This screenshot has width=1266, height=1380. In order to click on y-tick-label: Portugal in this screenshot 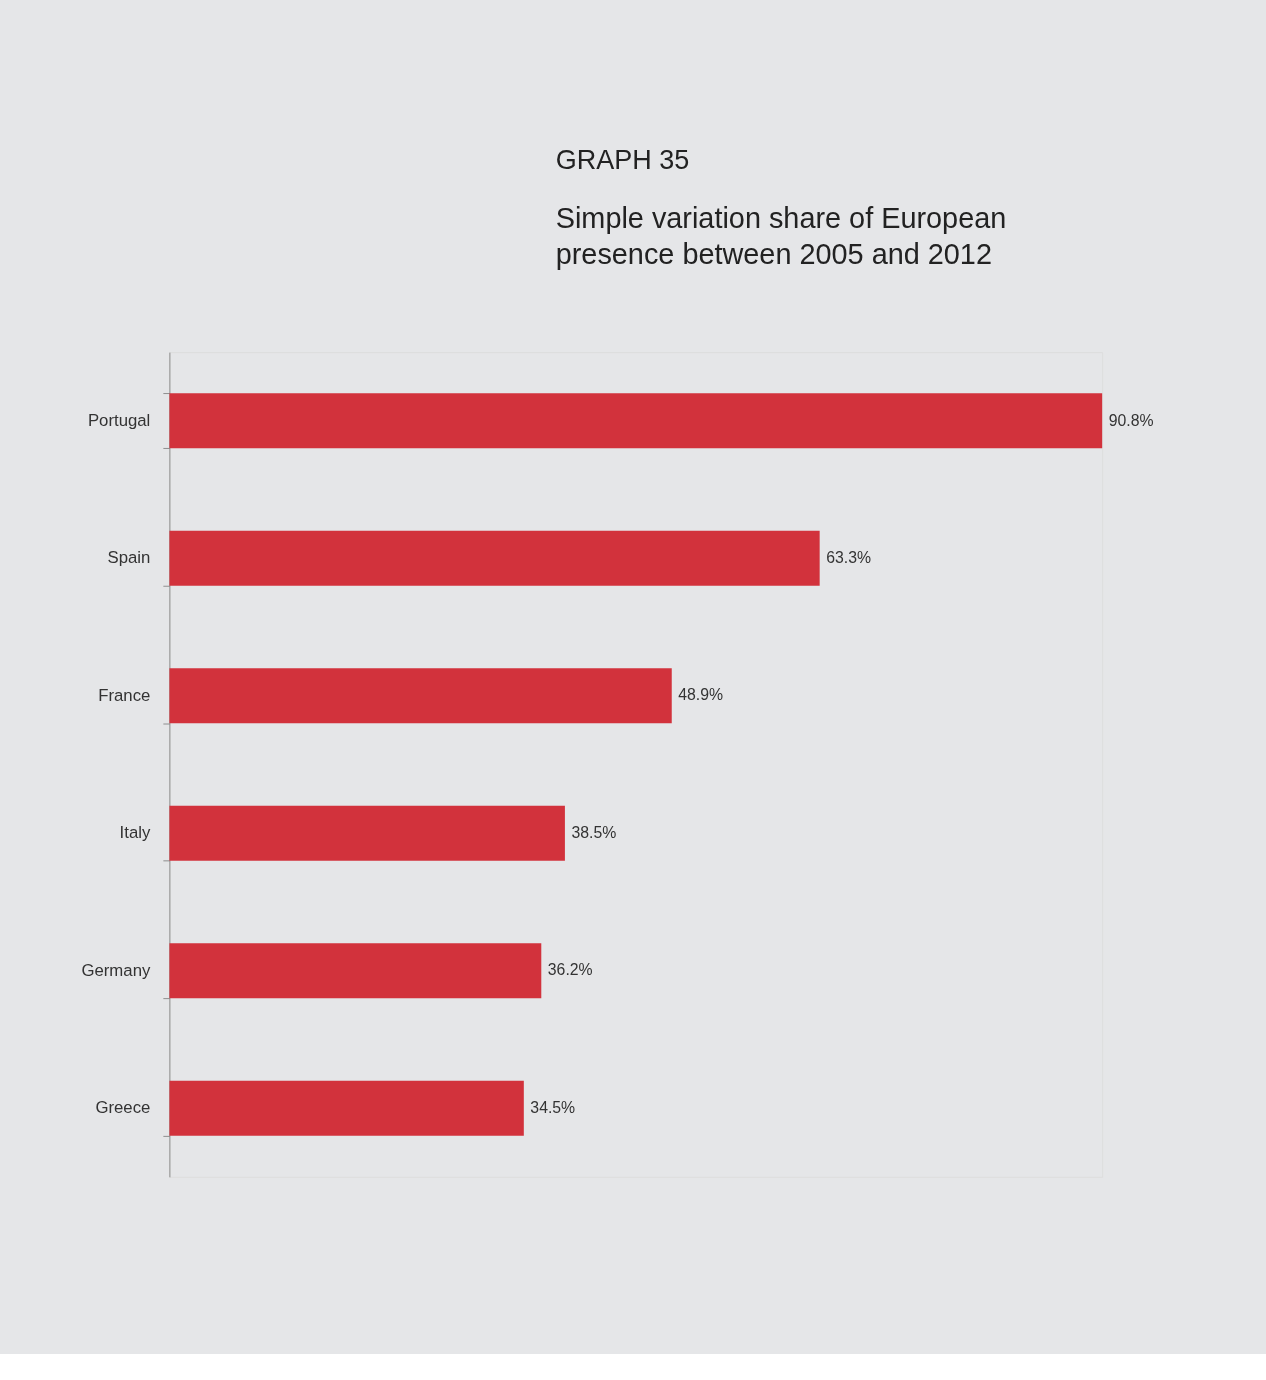, I will do `click(119, 420)`.